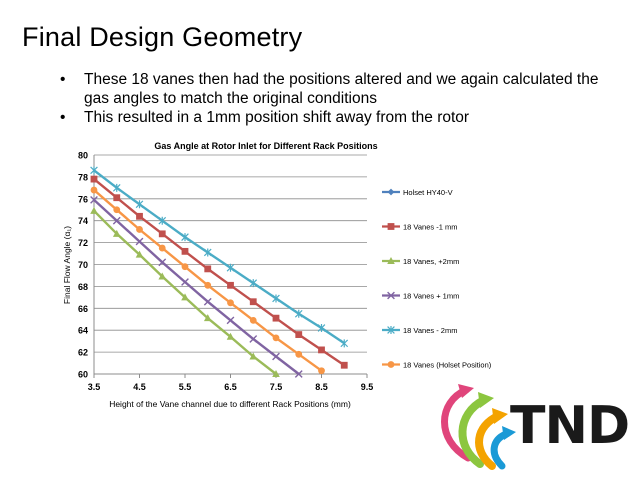 This screenshot has width=638, height=478. What do you see at coordinates (83, 156) in the screenshot?
I see `y-tick-label: 80` at bounding box center [83, 156].